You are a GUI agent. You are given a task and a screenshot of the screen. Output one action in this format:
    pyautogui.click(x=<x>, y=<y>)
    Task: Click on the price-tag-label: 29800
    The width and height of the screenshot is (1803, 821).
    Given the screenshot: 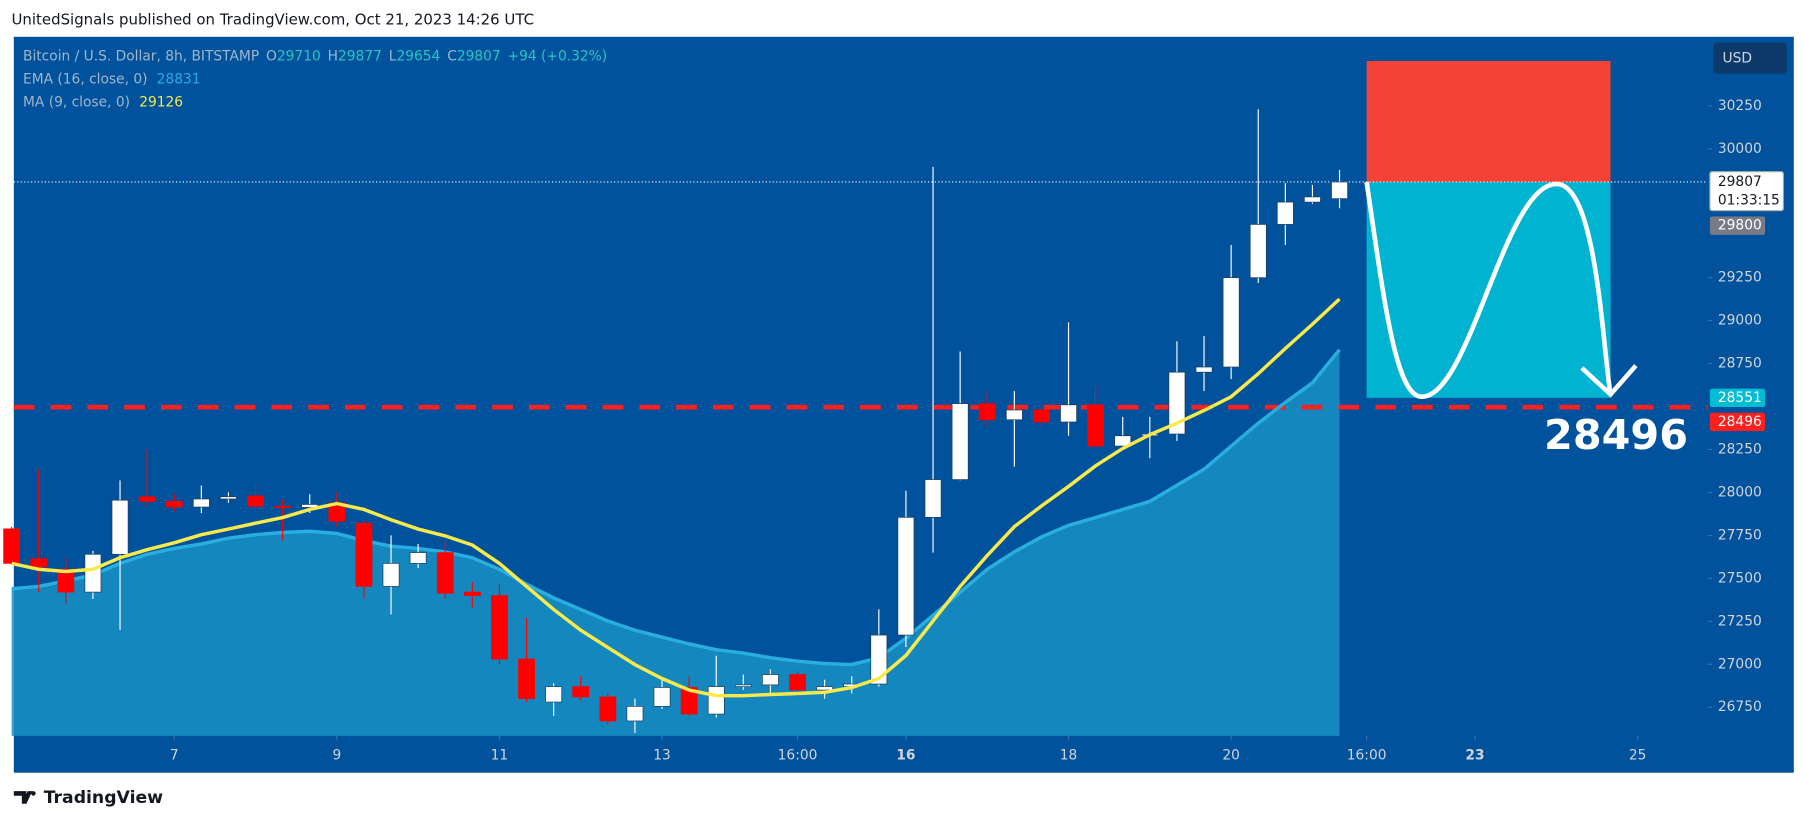 What is the action you would take?
    pyautogui.click(x=1740, y=226)
    